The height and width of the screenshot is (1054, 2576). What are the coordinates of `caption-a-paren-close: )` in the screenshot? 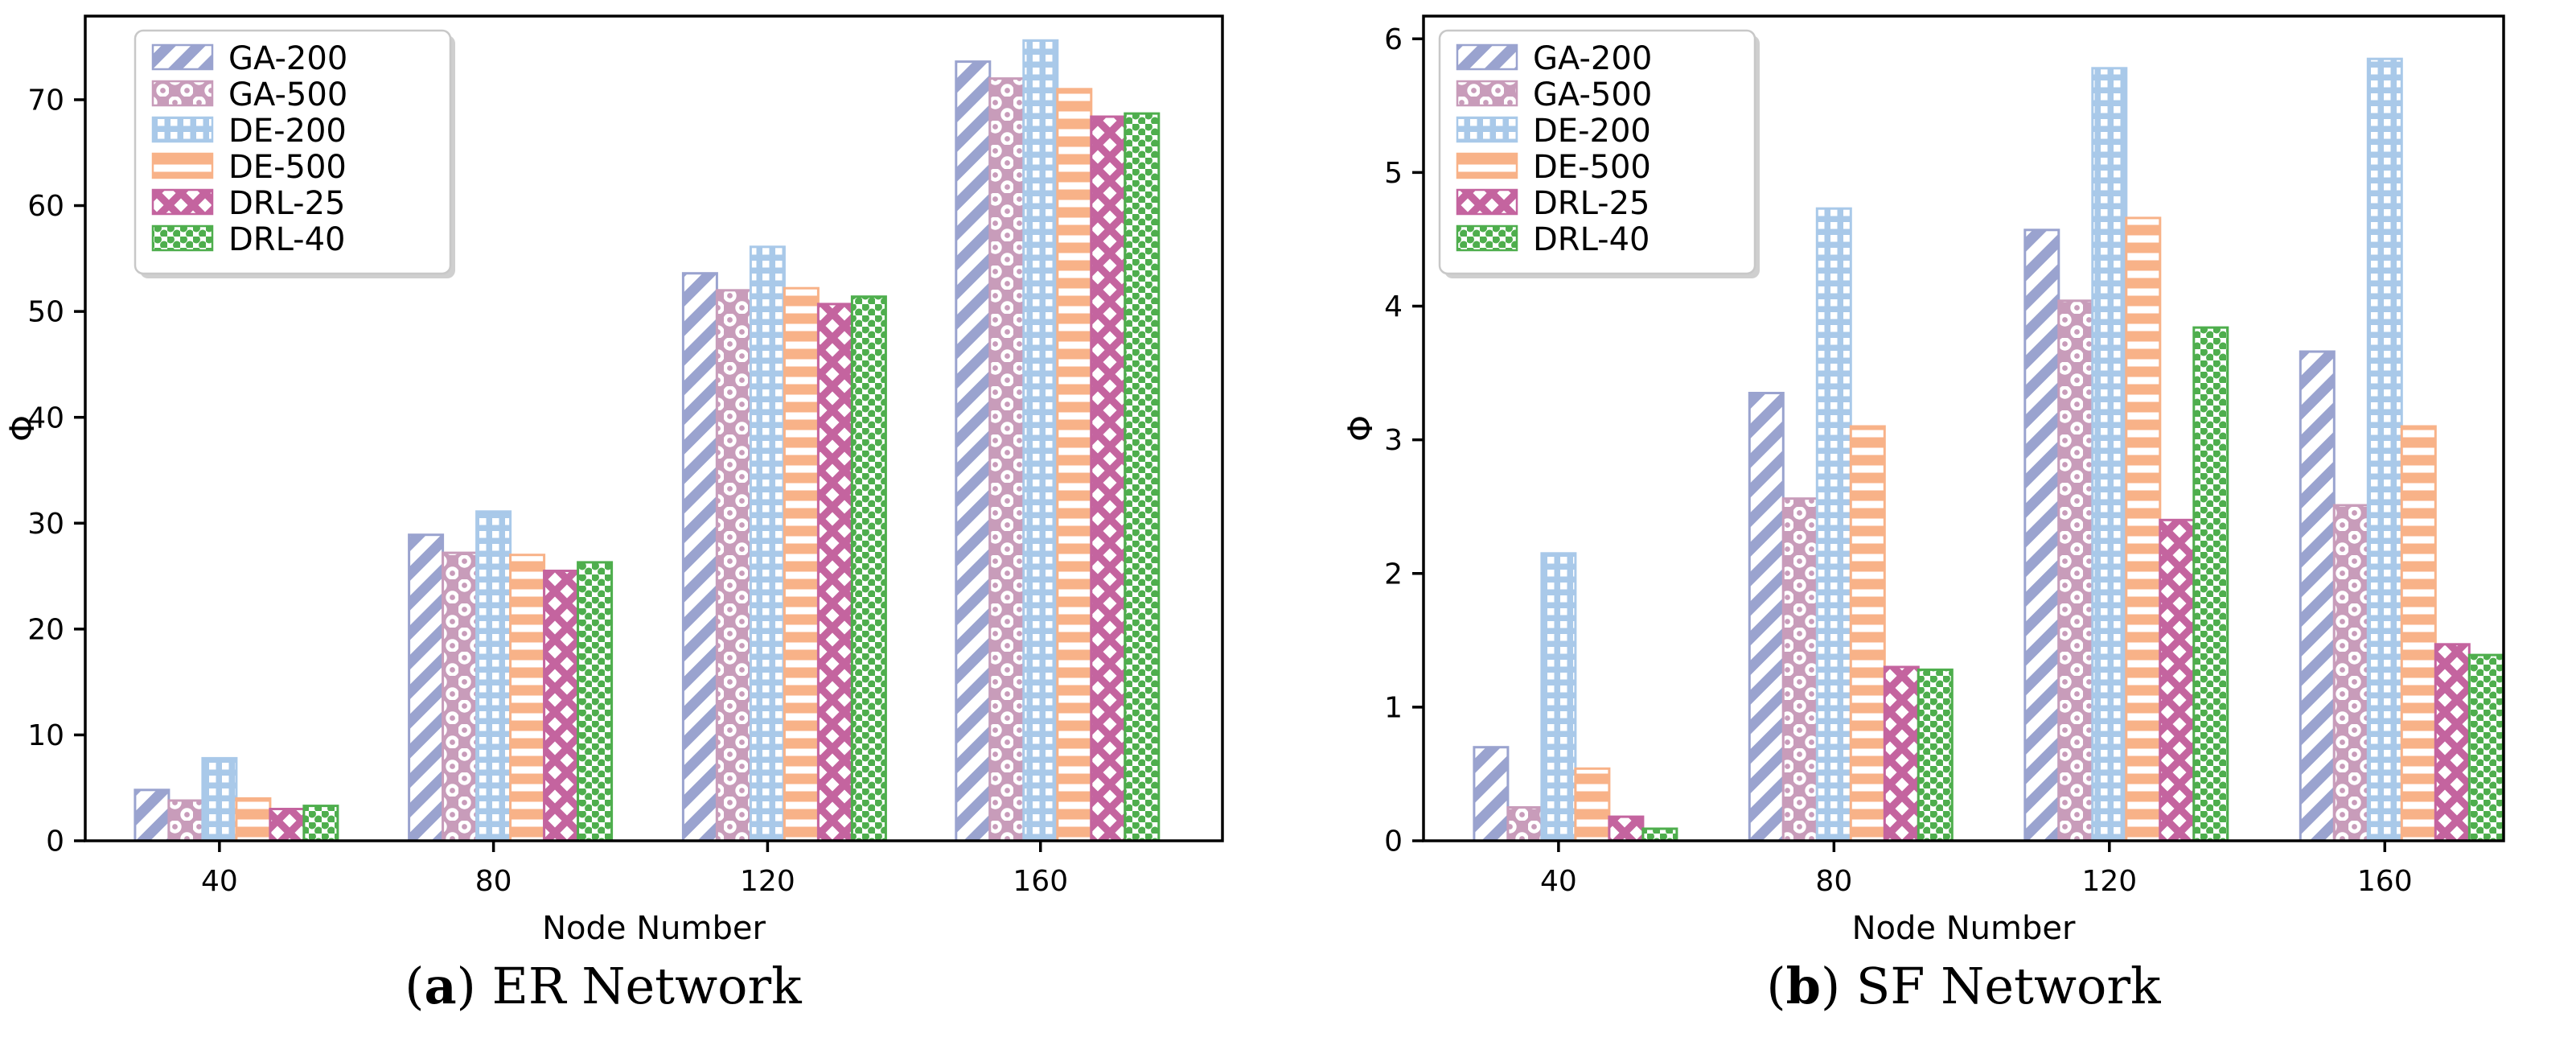 It's located at (466, 986).